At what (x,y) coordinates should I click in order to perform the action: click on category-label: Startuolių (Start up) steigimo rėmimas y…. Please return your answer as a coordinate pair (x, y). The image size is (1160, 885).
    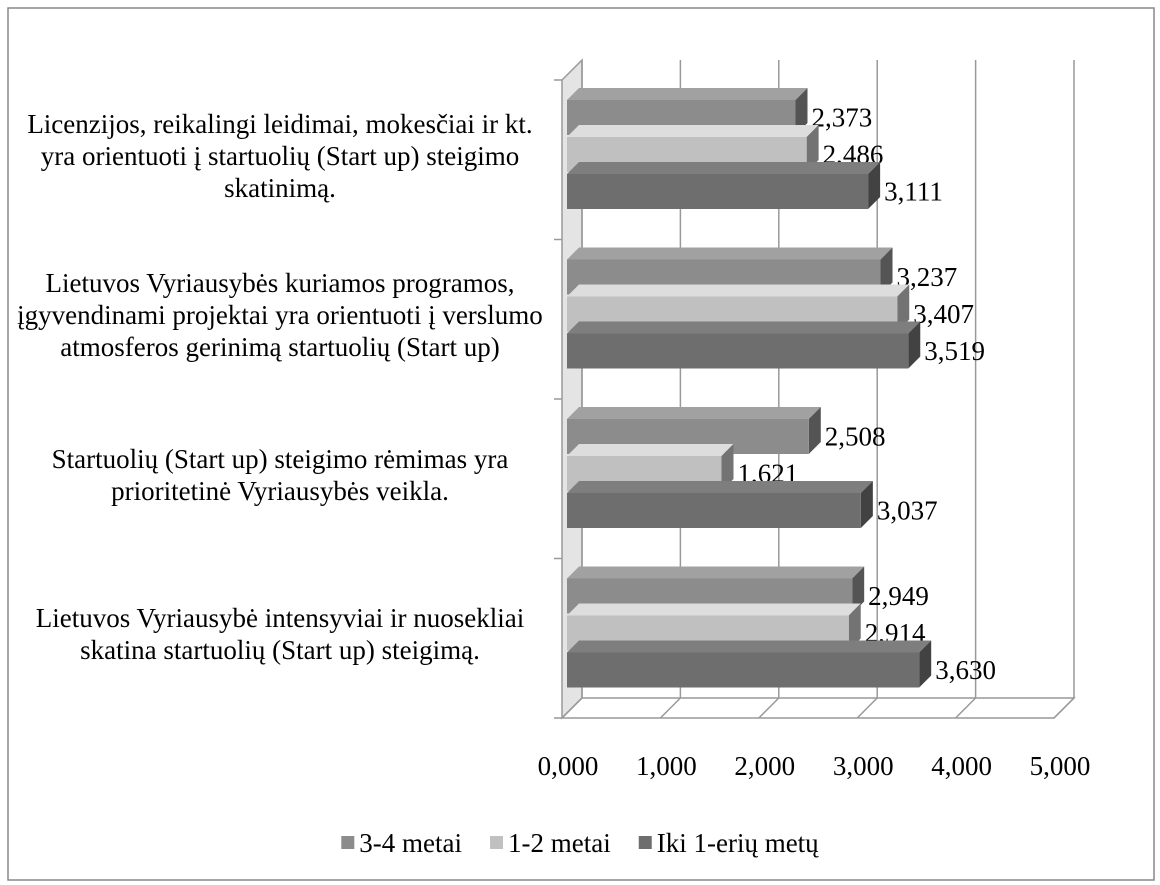
    Looking at the image, I should click on (280, 474).